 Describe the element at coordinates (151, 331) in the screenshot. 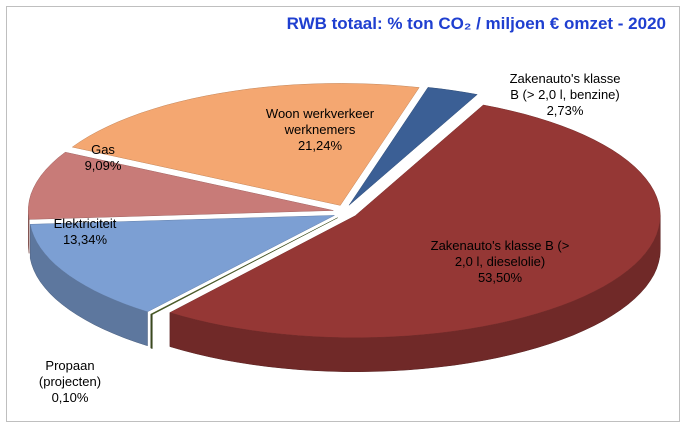

I see `slice-side` at that location.